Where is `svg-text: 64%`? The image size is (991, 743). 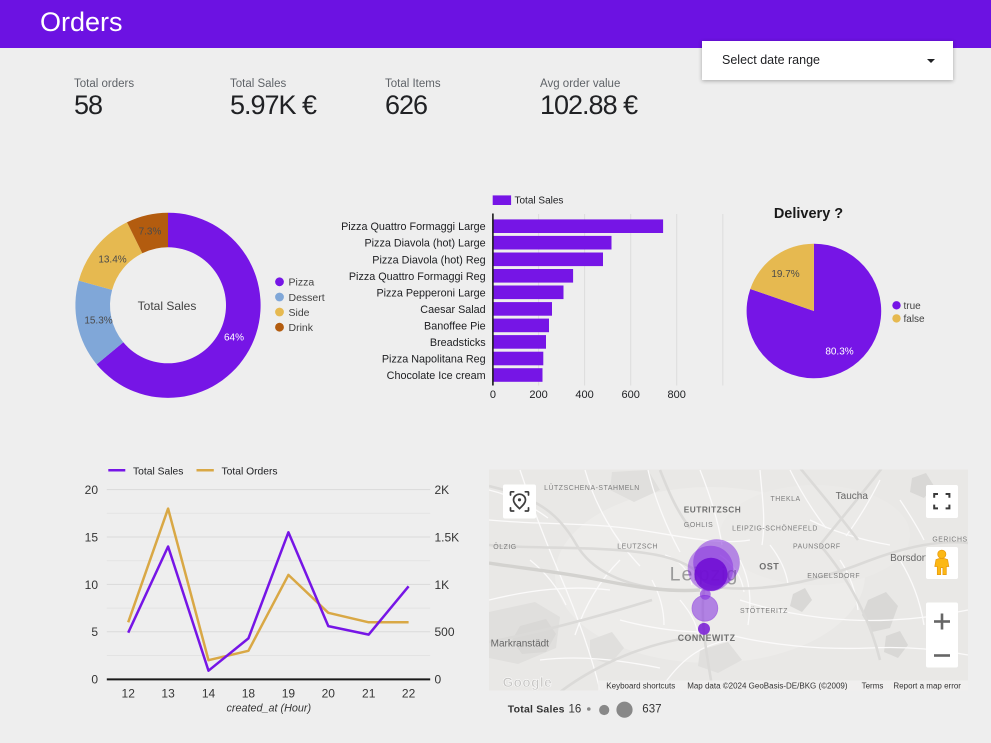
svg-text: 64% is located at coordinates (234, 338).